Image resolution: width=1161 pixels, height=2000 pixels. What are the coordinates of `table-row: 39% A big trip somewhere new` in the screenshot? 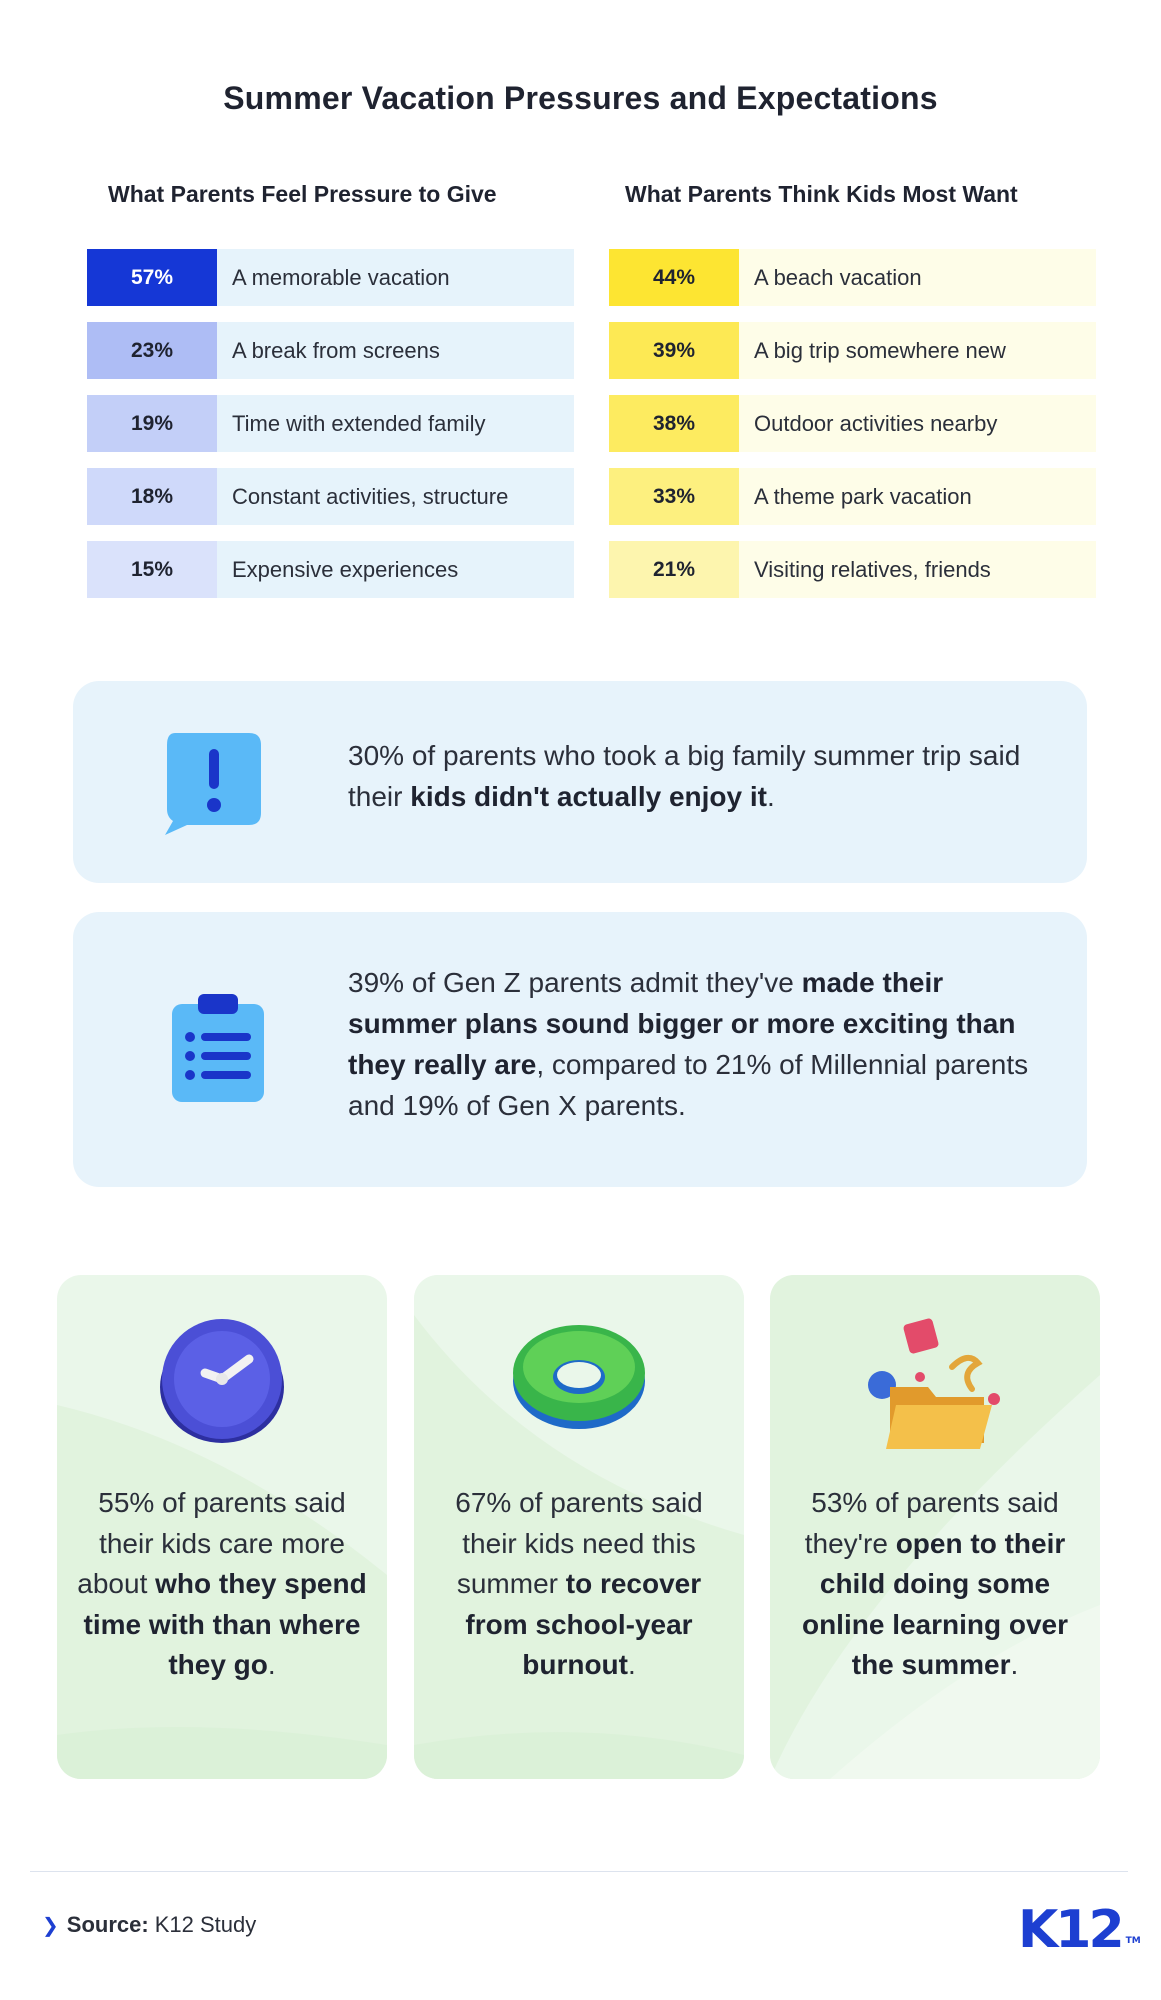 It's located at (852, 350).